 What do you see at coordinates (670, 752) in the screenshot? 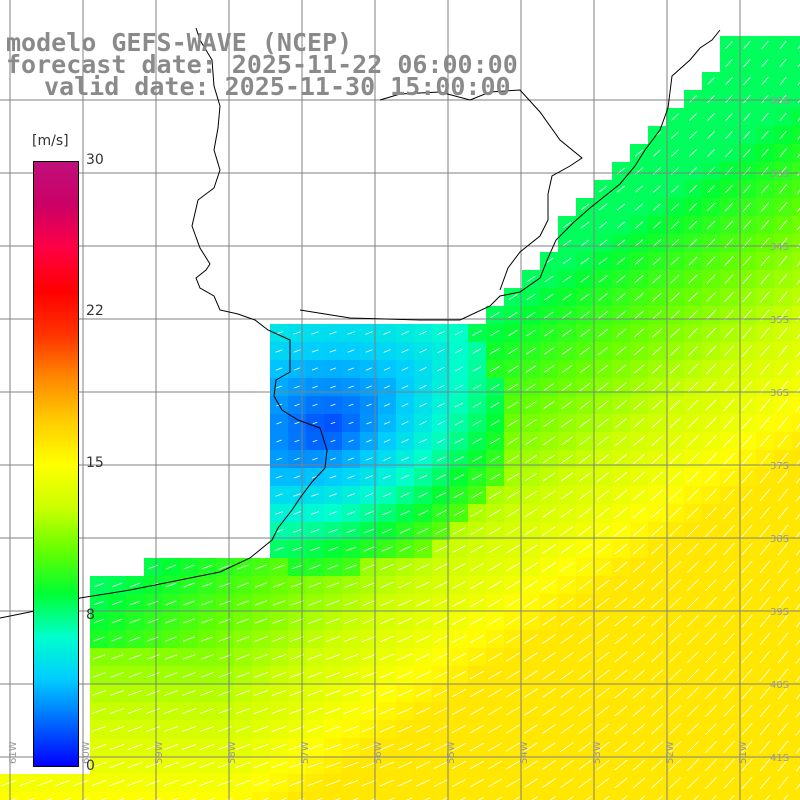
I see `lon-label: 52W` at bounding box center [670, 752].